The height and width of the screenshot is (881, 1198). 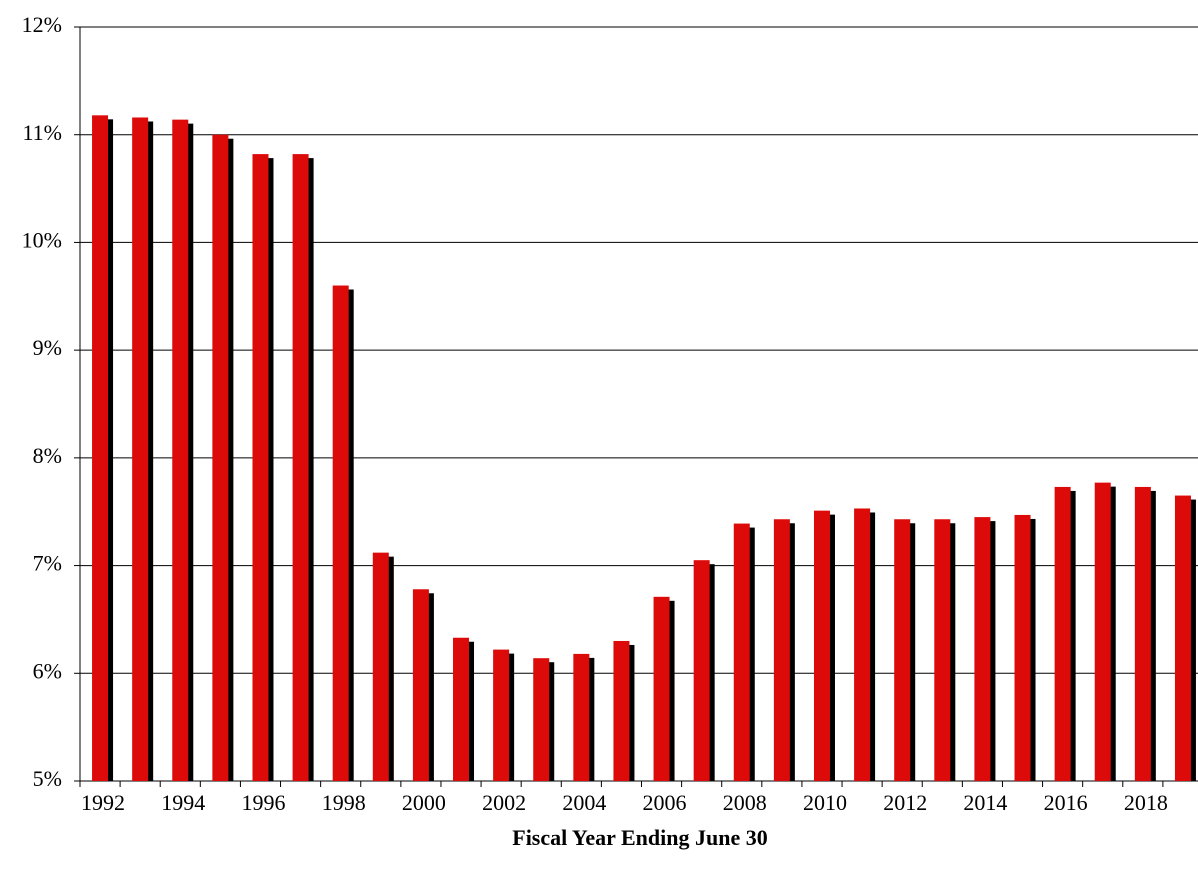 I want to click on x-tick-label: 2008, so click(x=745, y=802).